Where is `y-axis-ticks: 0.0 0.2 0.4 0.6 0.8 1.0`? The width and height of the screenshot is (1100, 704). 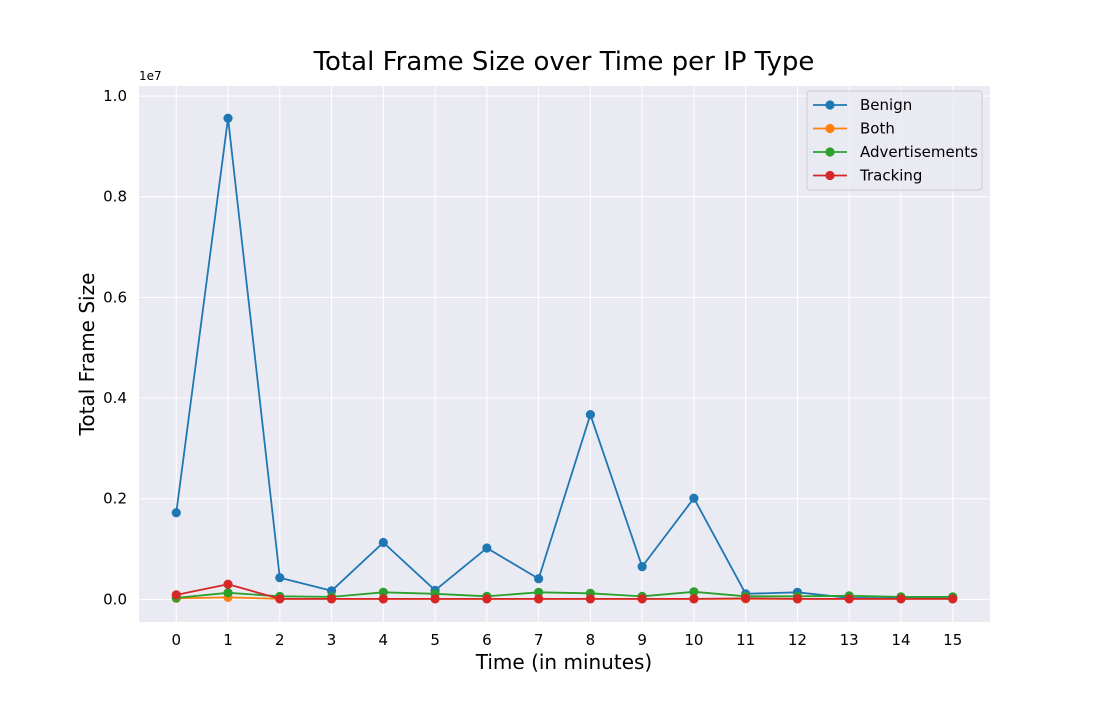 y-axis-ticks: 0.0 0.2 0.4 0.6 0.8 1.0 is located at coordinates (115, 347).